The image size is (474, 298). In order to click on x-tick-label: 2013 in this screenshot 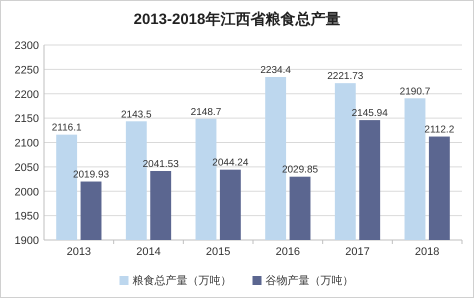, I will do `click(79, 252)`.